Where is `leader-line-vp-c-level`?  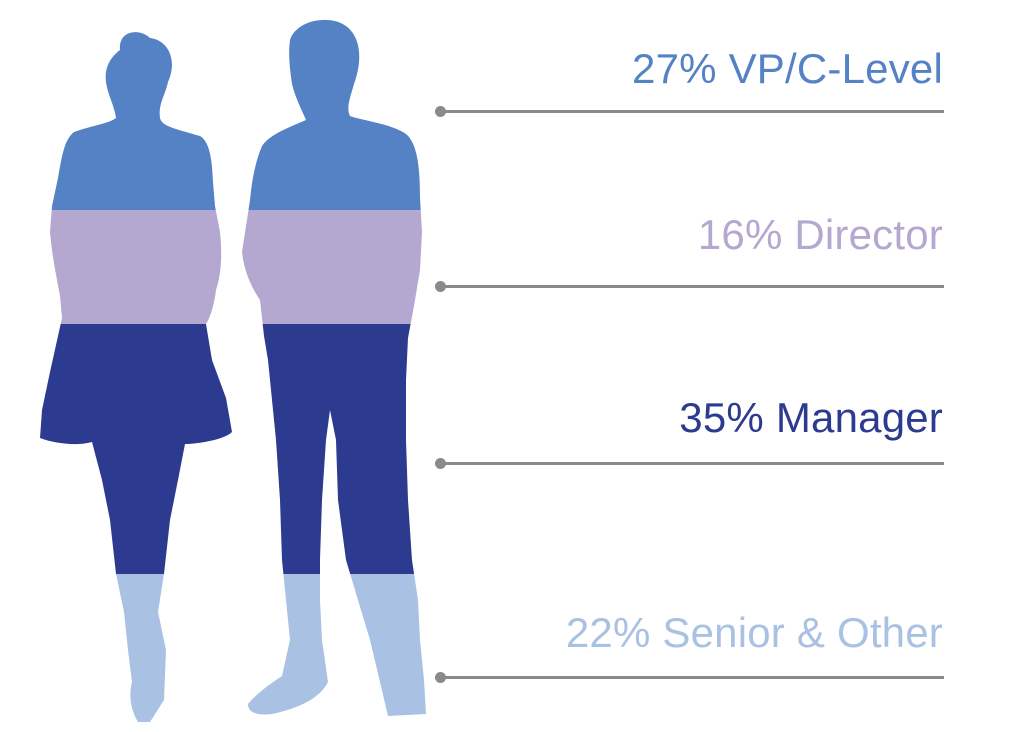
leader-line-vp-c-level is located at coordinates (689, 111).